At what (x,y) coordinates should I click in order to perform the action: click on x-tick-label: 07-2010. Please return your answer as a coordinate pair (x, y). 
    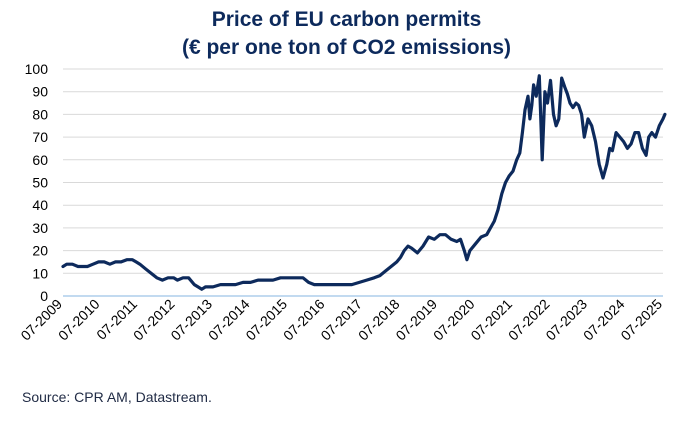
    Looking at the image, I should click on (79, 320).